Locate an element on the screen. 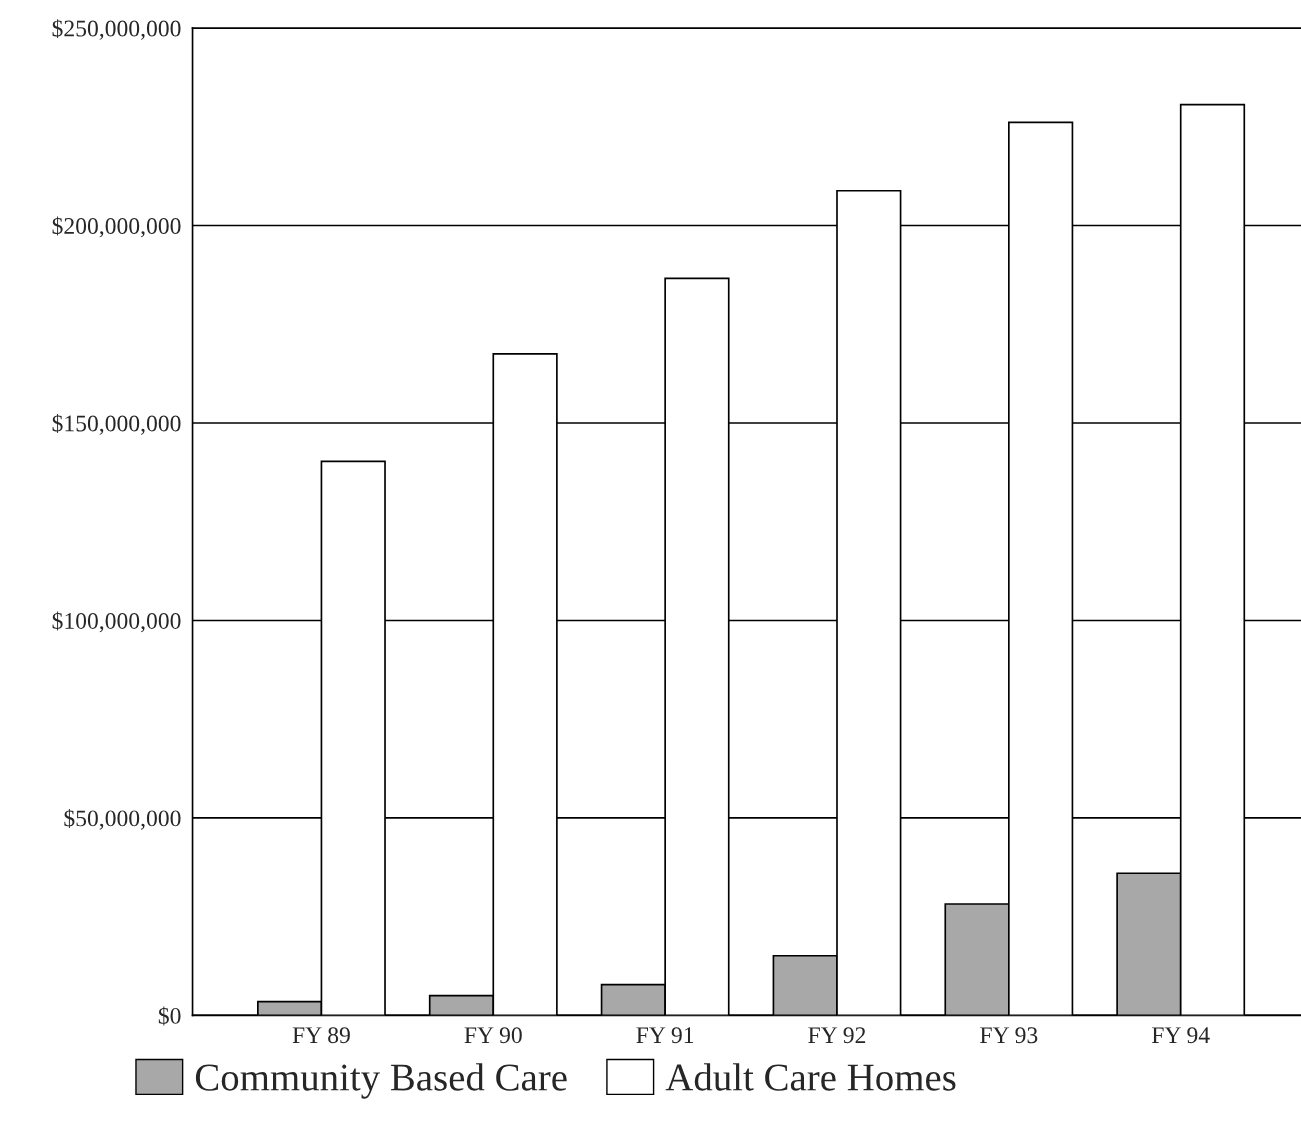 The image size is (1301, 1122). x-tick-label: FY 93 is located at coordinates (1009, 1035).